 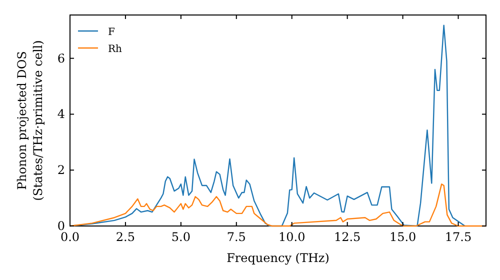 What do you see at coordinates (236, 237) in the screenshot?
I see `x-tick-label: 7.5` at bounding box center [236, 237].